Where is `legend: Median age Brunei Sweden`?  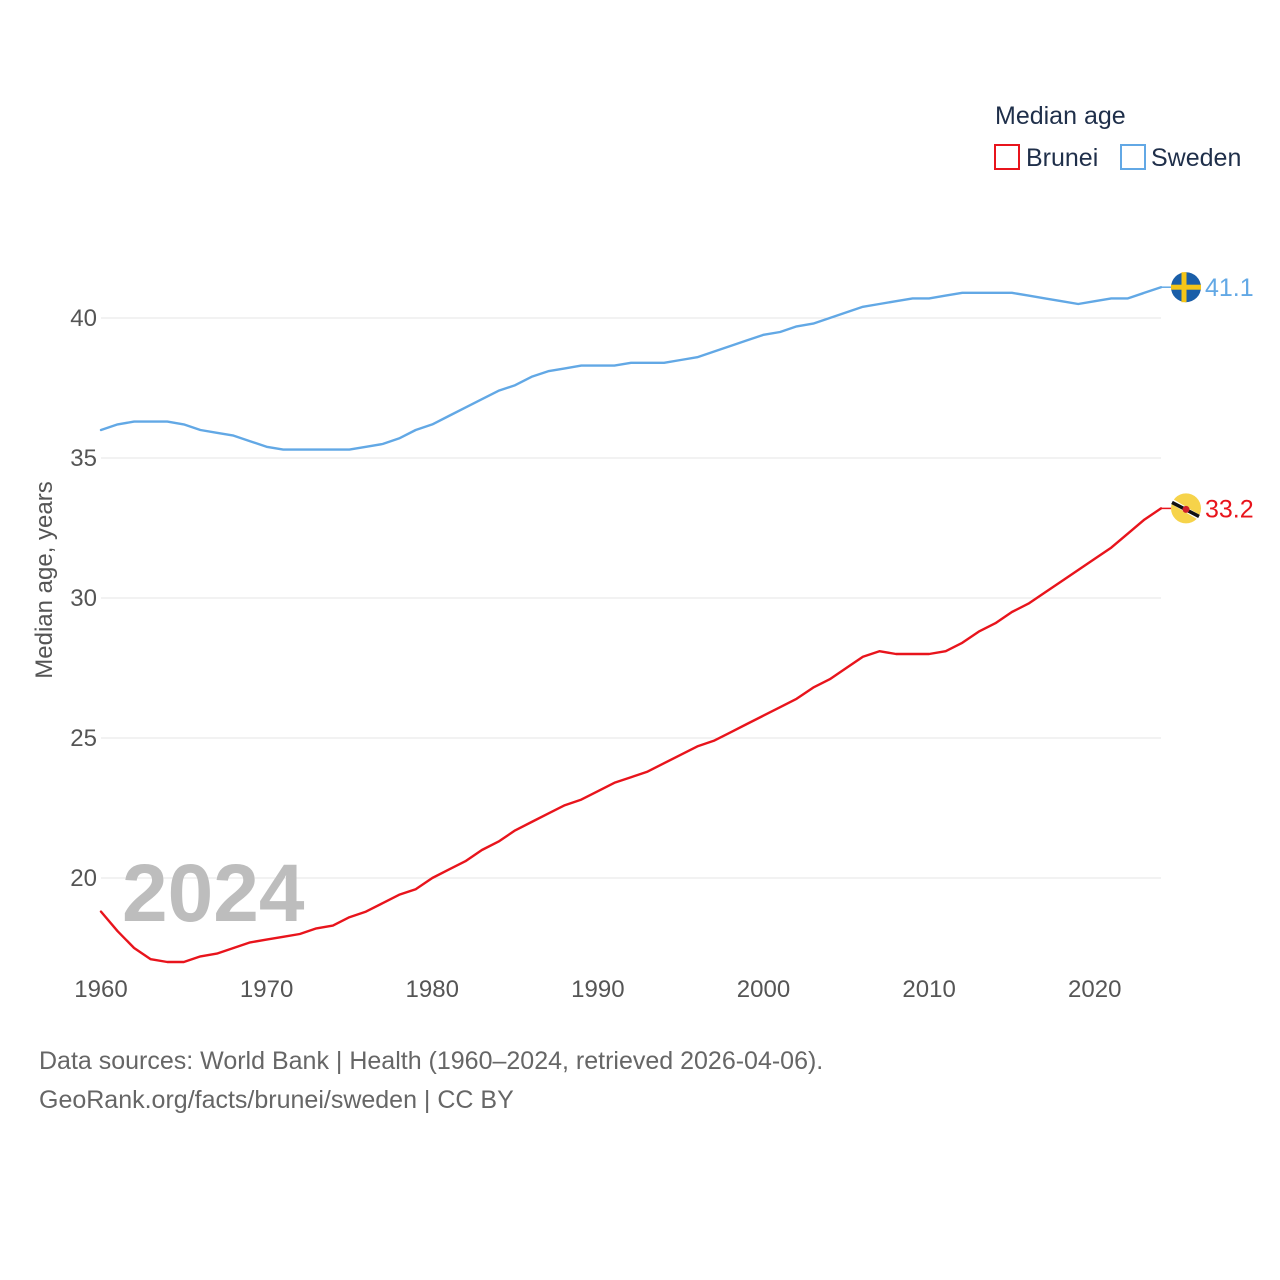 legend: Median age Brunei Sweden is located at coordinates (1117, 137).